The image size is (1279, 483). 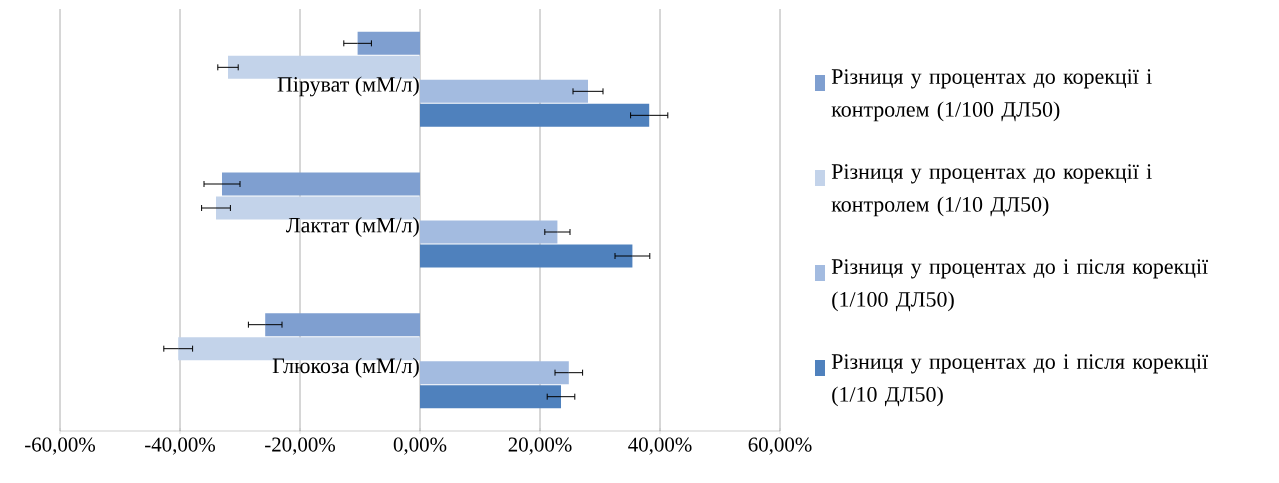 What do you see at coordinates (540, 446) in the screenshot?
I see `x-tick-label: 20,00%` at bounding box center [540, 446].